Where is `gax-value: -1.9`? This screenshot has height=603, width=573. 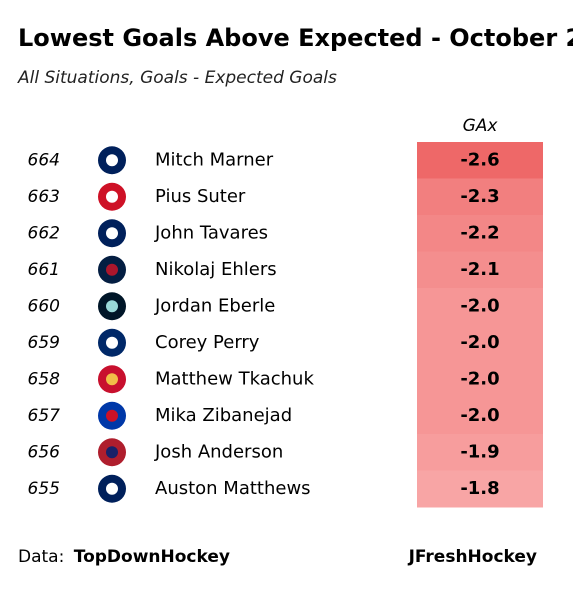 gax-value: -1.9 is located at coordinates (479, 451).